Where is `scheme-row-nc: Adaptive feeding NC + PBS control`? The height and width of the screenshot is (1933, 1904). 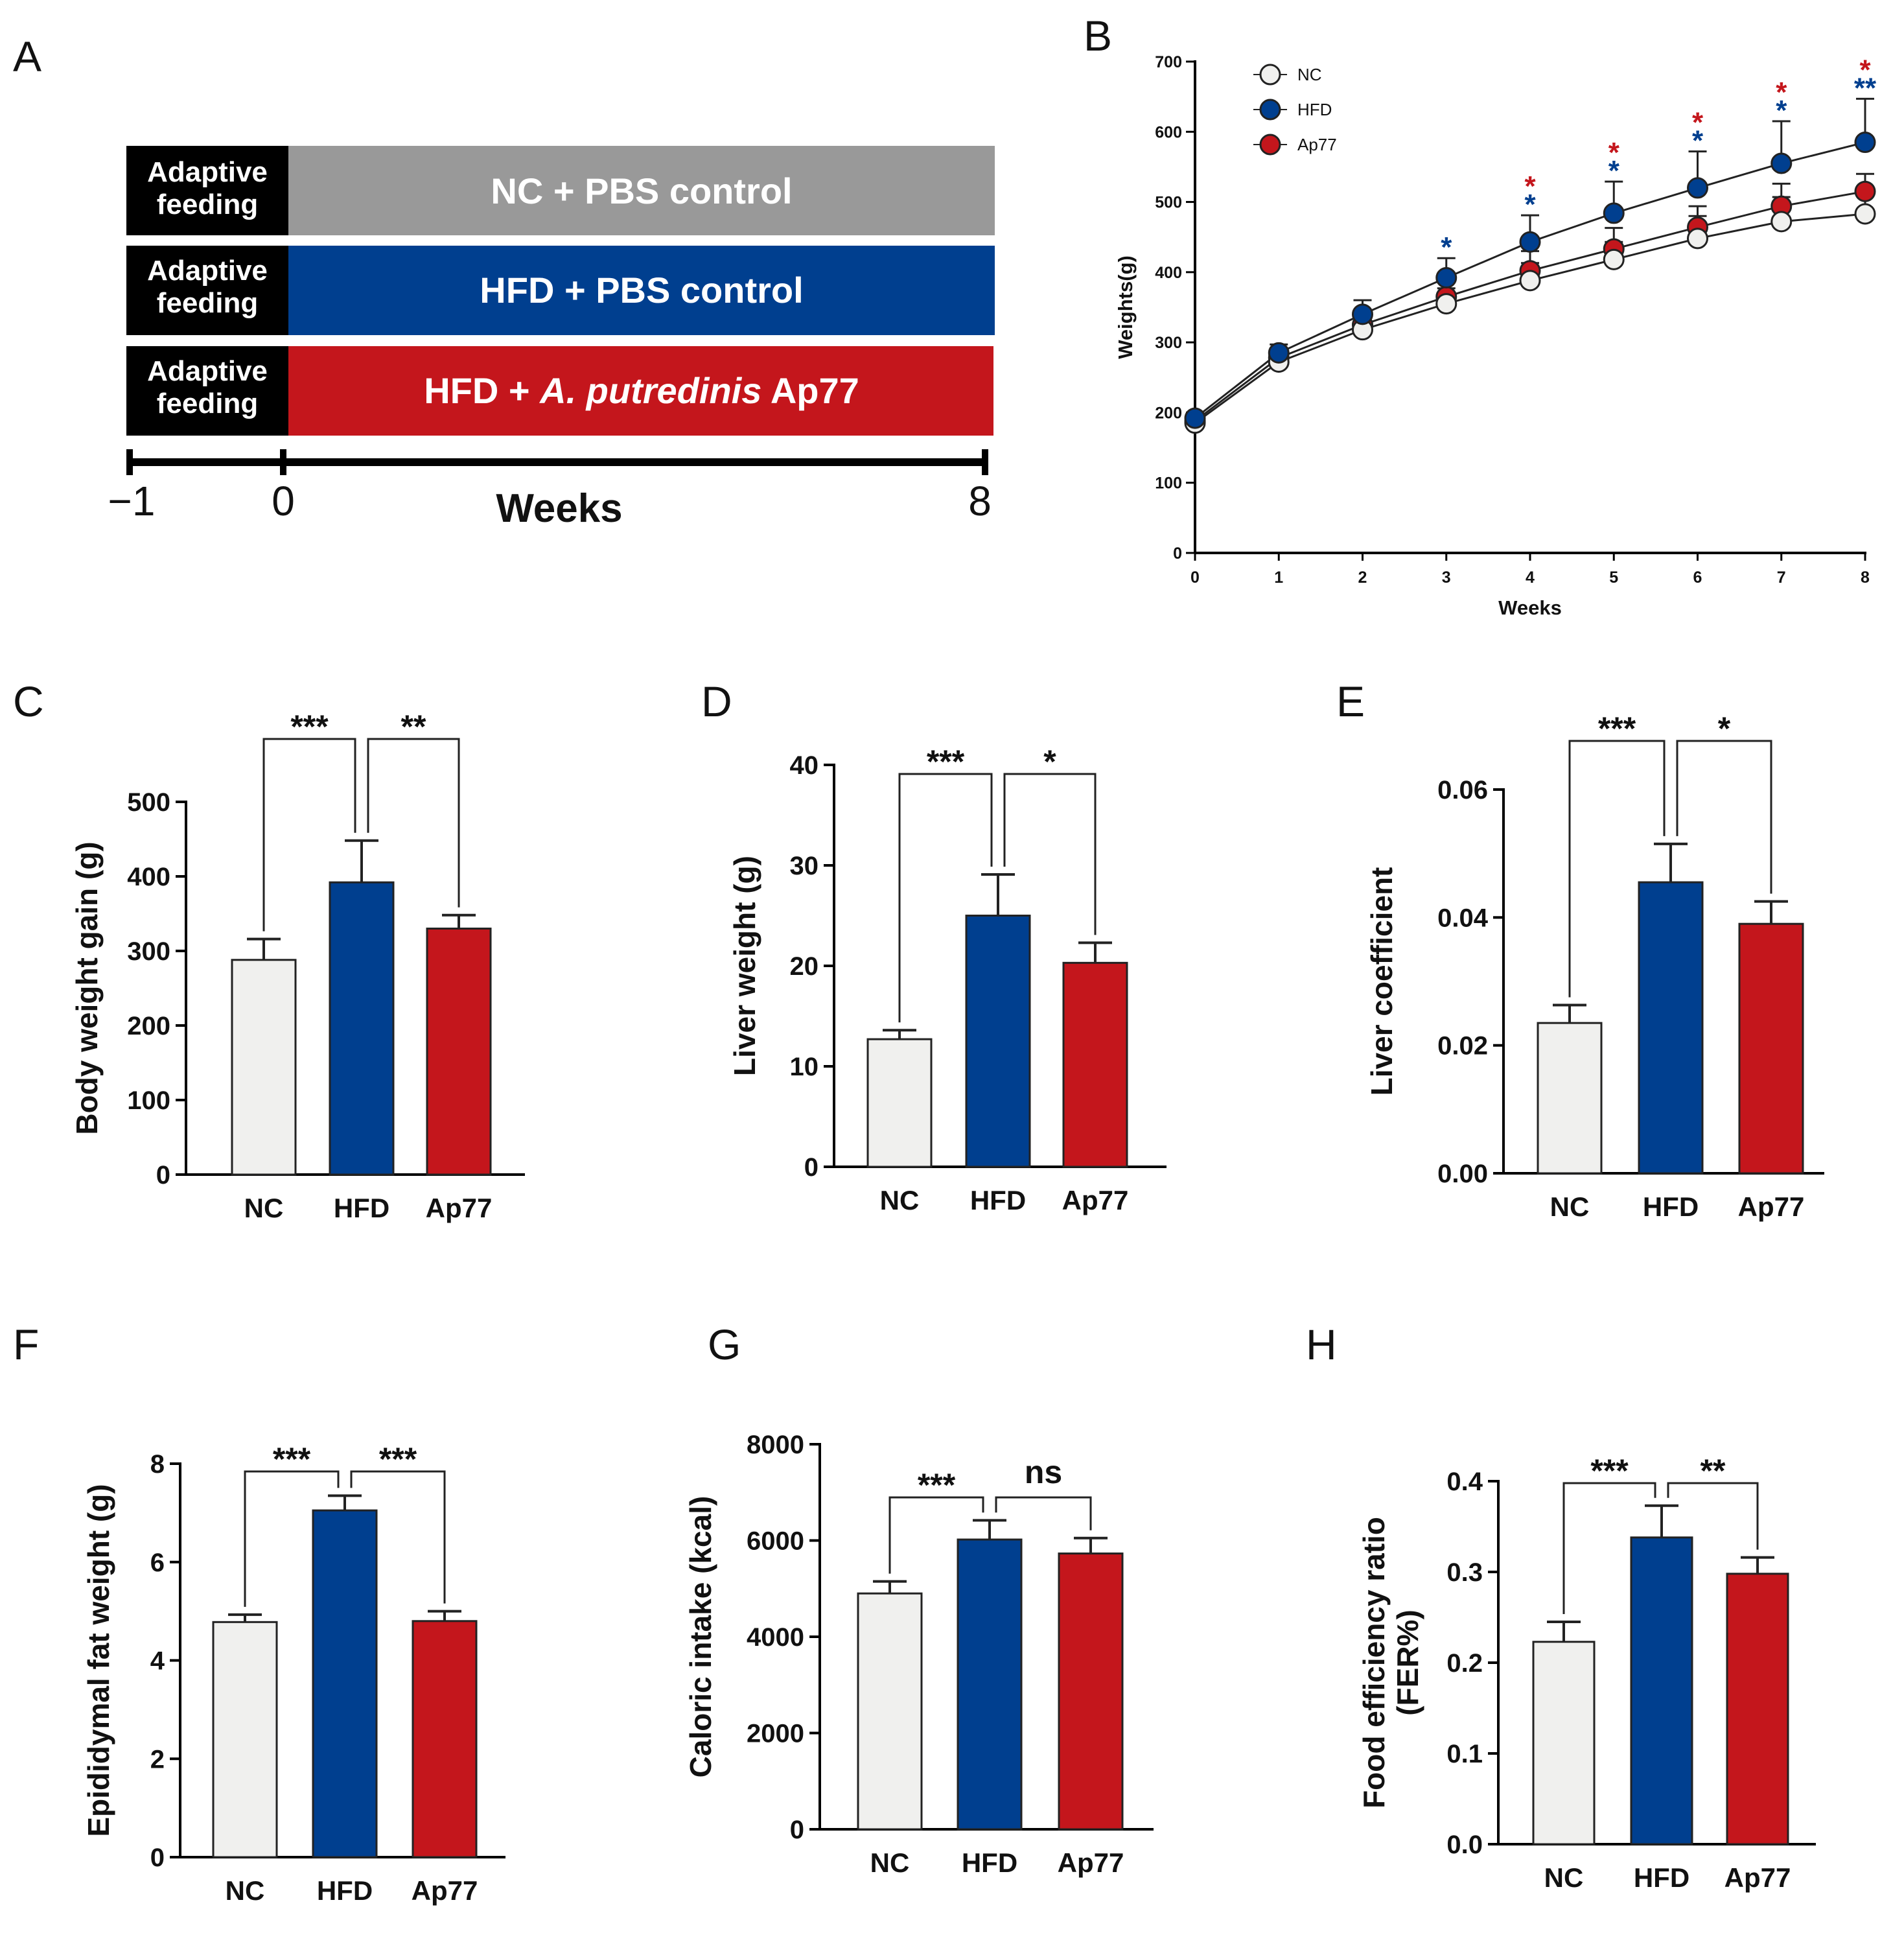
scheme-row-nc: Adaptive feeding NC + PBS control is located at coordinates (560, 190).